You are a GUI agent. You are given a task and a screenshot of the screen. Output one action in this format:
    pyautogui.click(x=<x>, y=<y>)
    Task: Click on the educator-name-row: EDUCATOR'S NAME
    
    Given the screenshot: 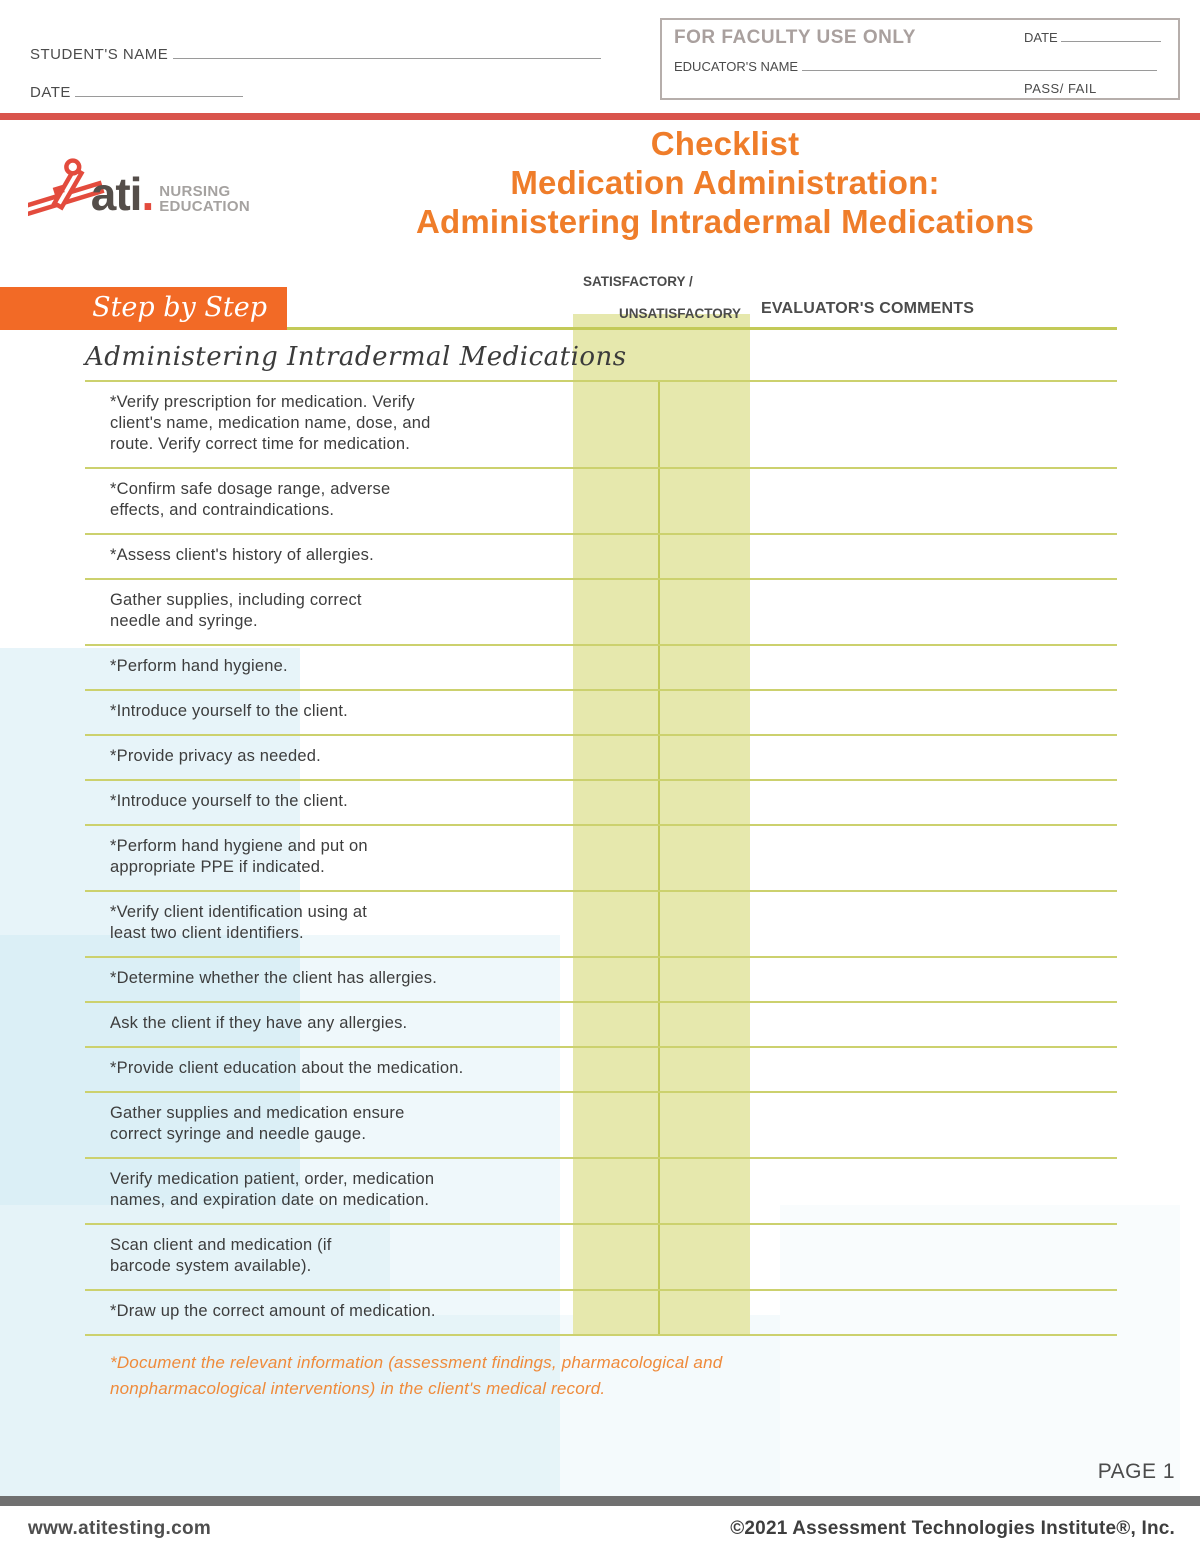 What is the action you would take?
    pyautogui.click(x=915, y=66)
    